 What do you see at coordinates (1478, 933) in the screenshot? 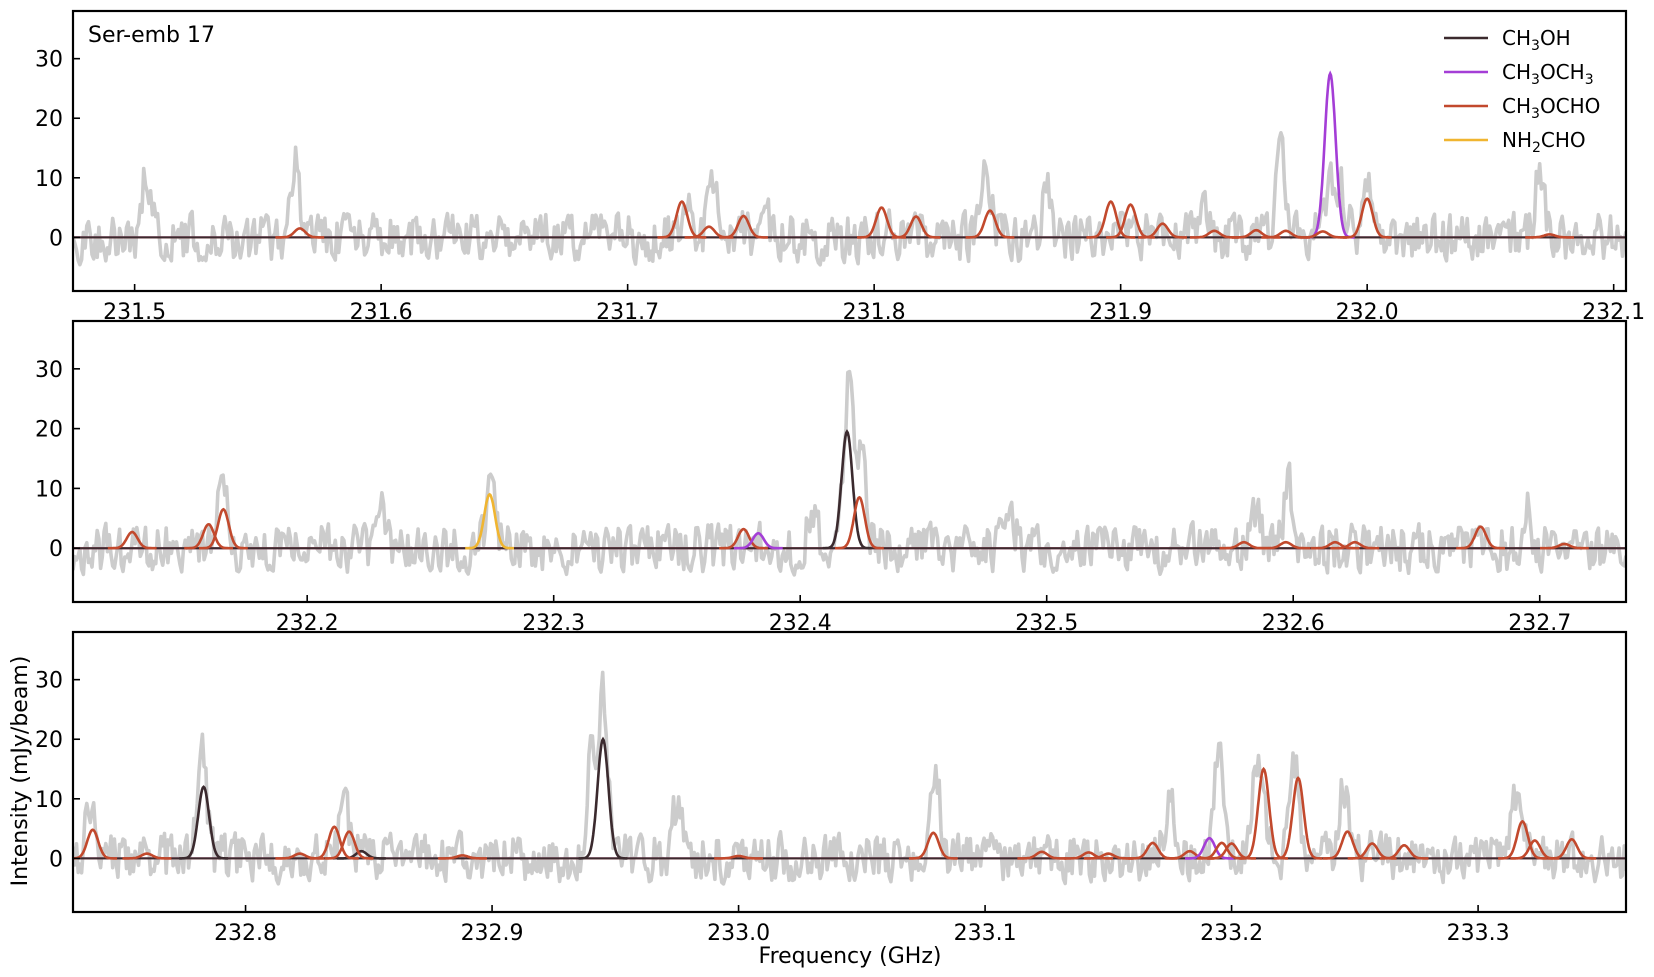
I see `x-tick-label: 233.3` at bounding box center [1478, 933].